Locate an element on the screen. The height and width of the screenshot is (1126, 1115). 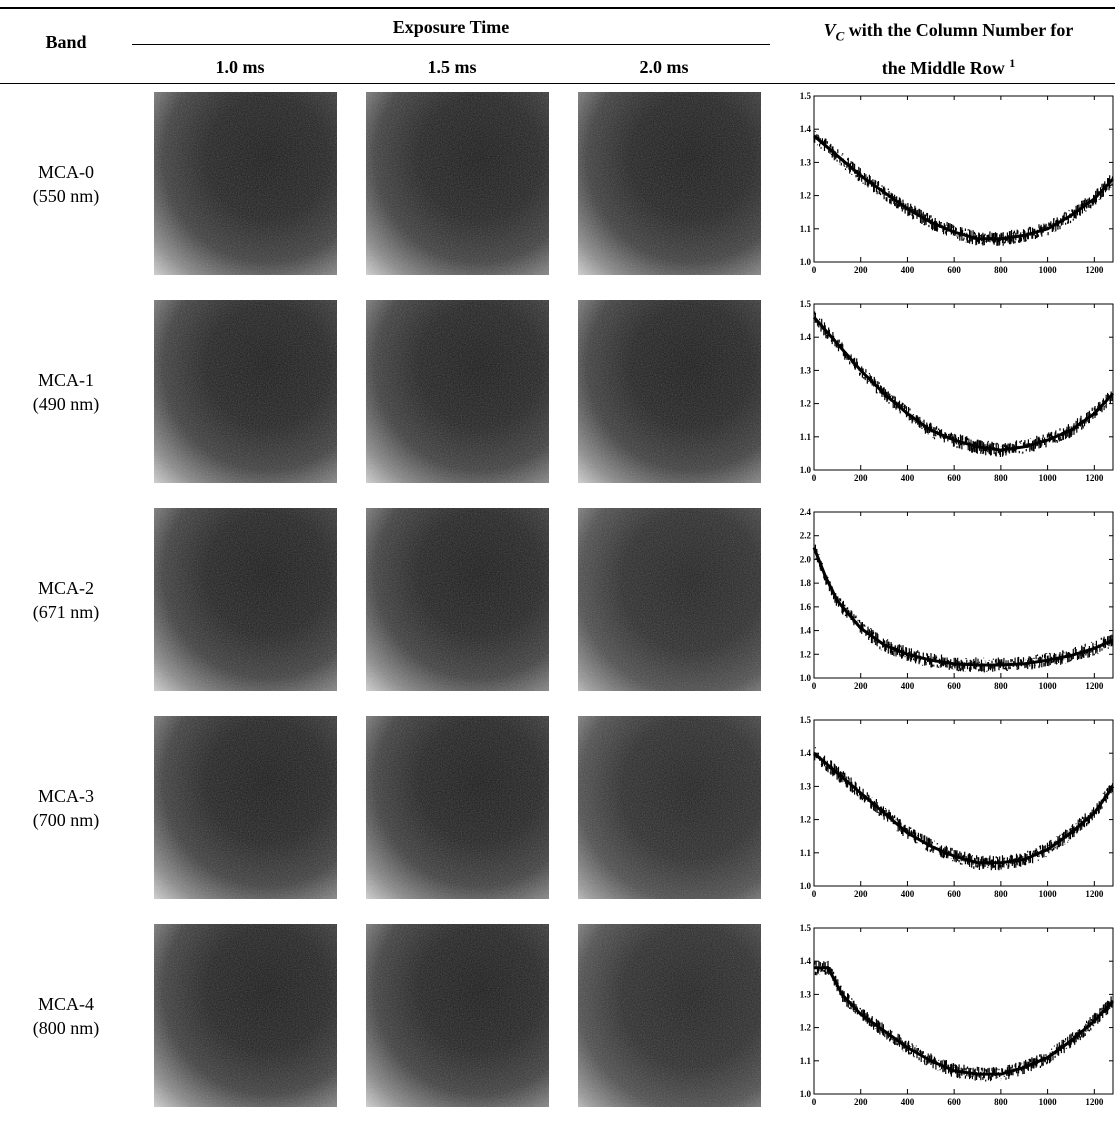
flat-field-image-mca-3-1ms is located at coordinates (245, 807).